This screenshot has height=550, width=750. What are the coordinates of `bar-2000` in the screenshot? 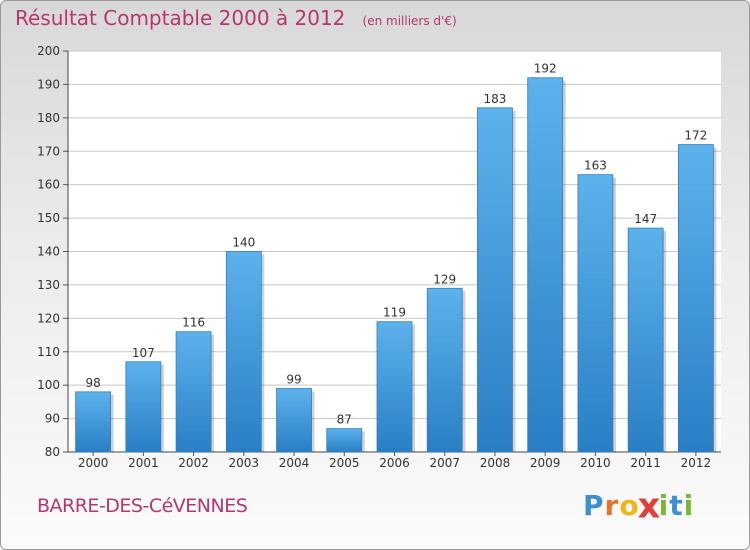 It's located at (93, 422).